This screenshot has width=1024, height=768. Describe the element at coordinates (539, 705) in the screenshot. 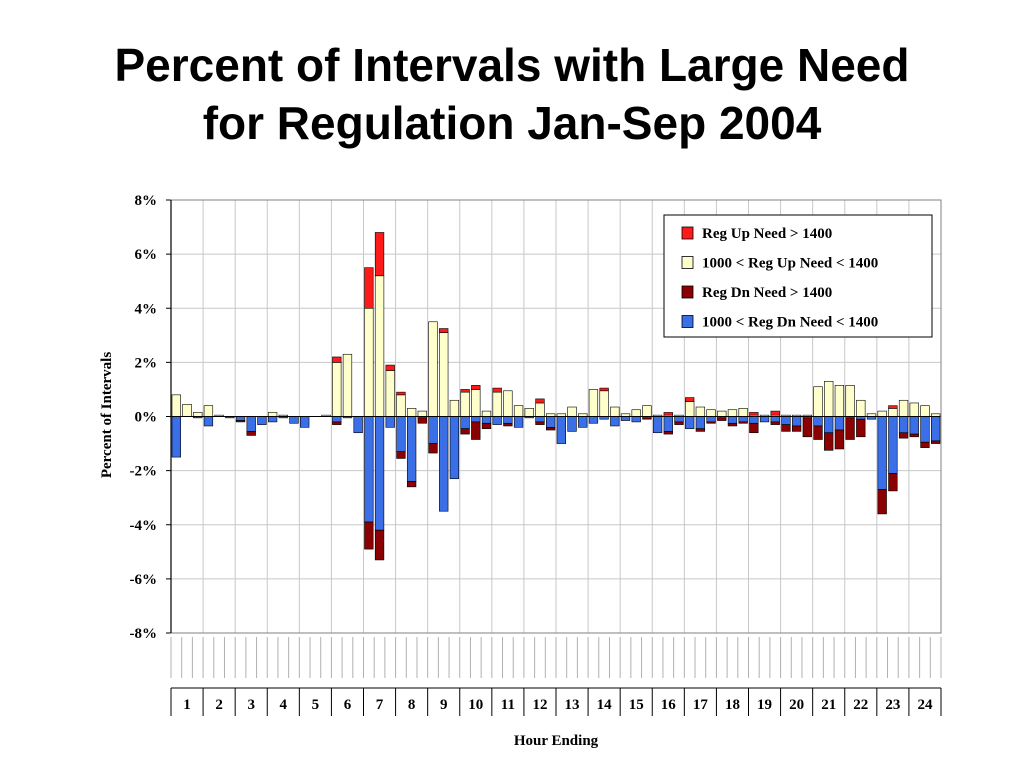

I see `x-tick-label: 12` at that location.